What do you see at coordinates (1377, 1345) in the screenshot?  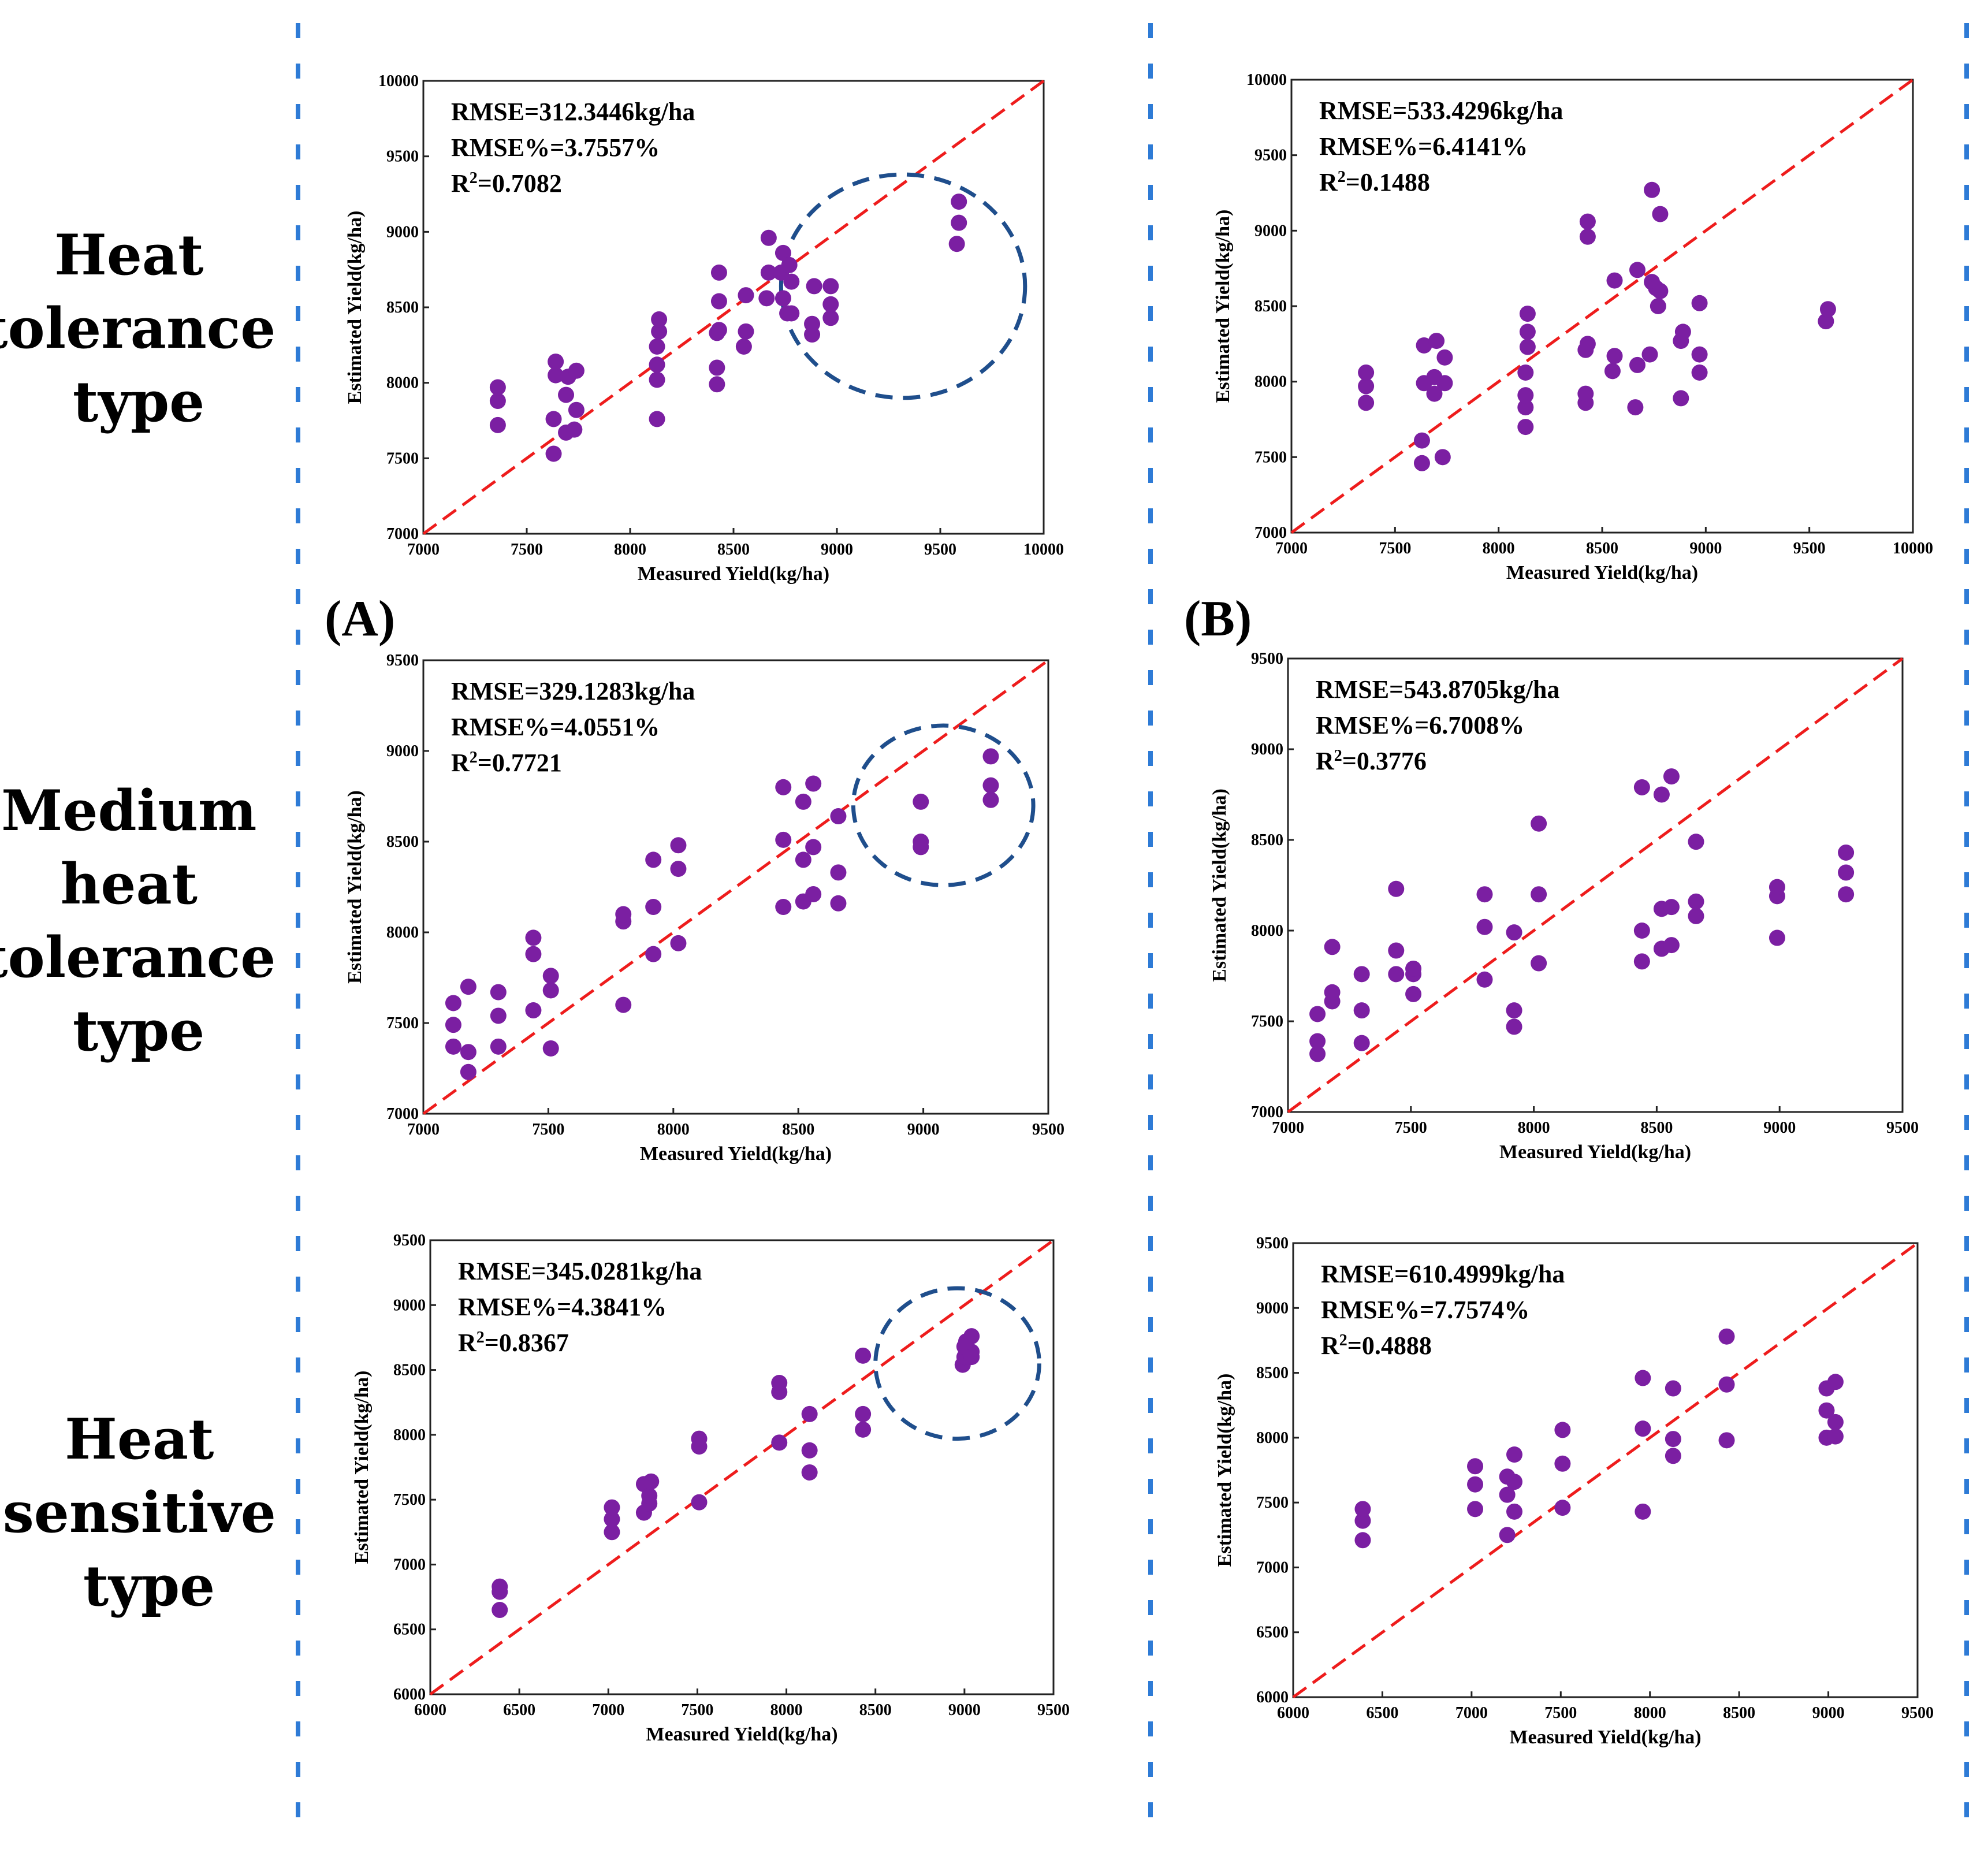 I see `stat-annotation: R2=0.4888` at bounding box center [1377, 1345].